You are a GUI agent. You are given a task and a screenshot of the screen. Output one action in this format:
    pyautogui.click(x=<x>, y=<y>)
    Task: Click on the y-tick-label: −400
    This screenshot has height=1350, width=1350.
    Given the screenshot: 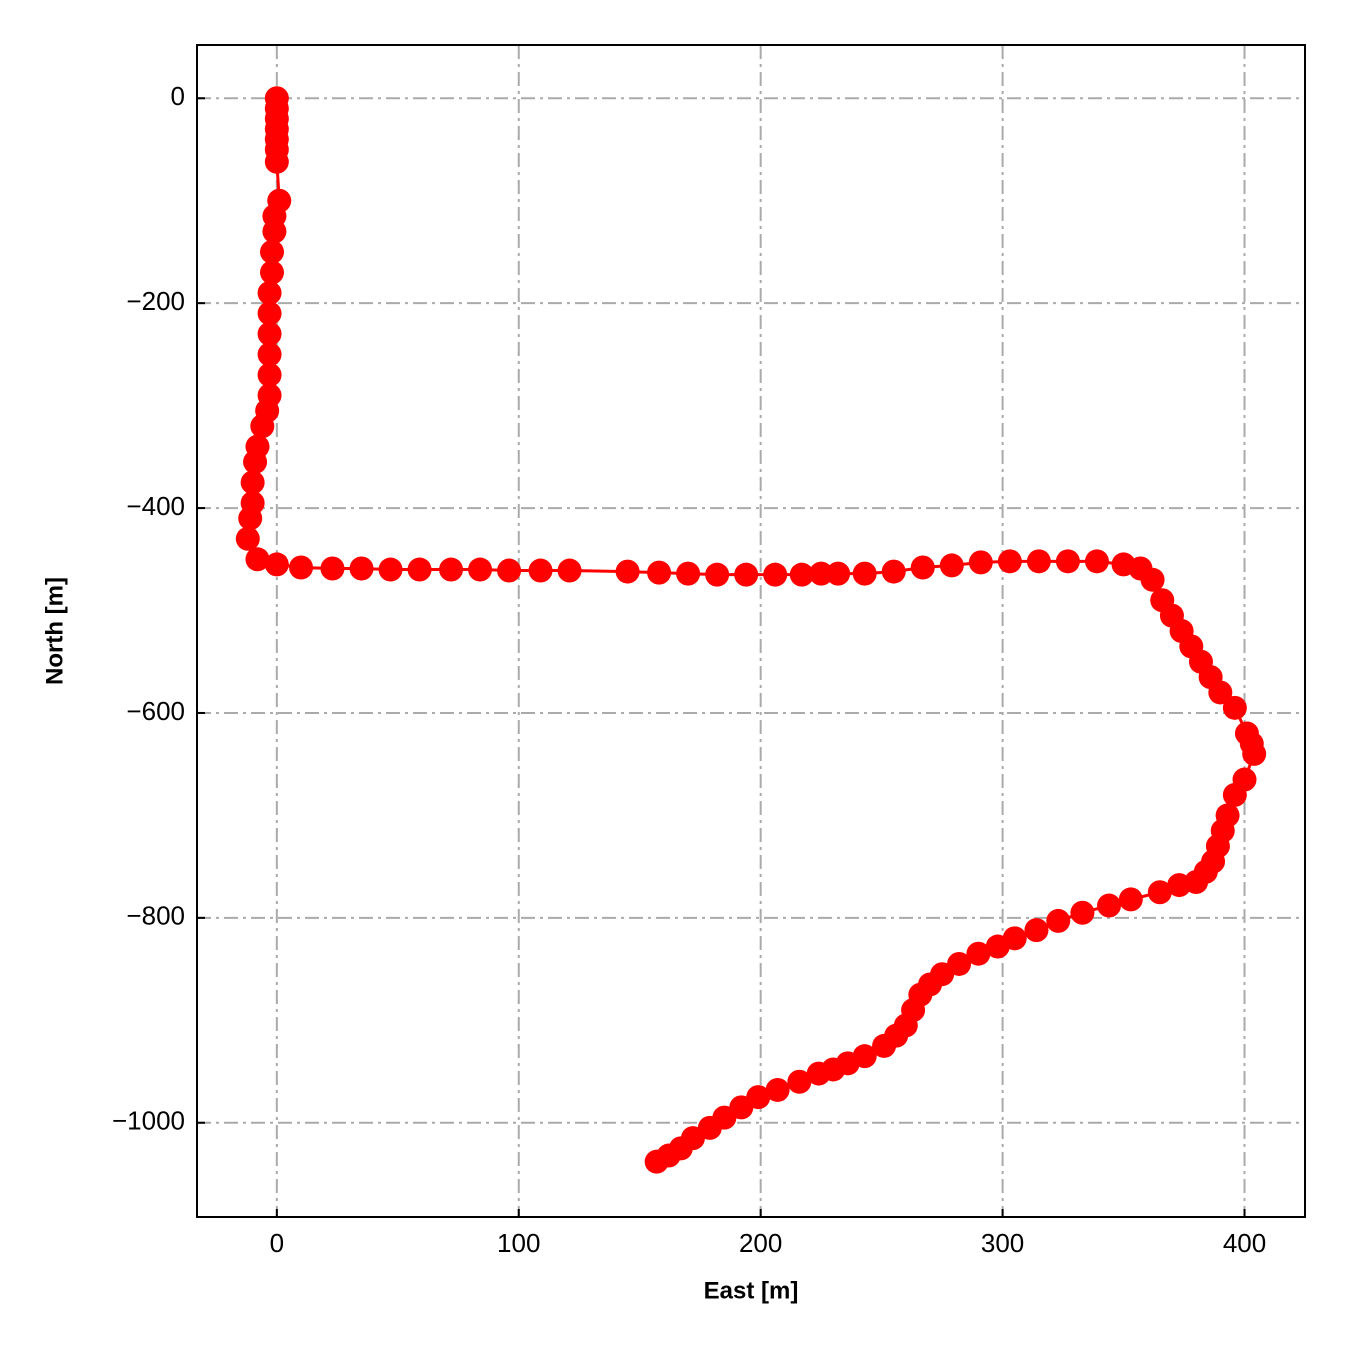 What is the action you would take?
    pyautogui.click(x=155, y=506)
    